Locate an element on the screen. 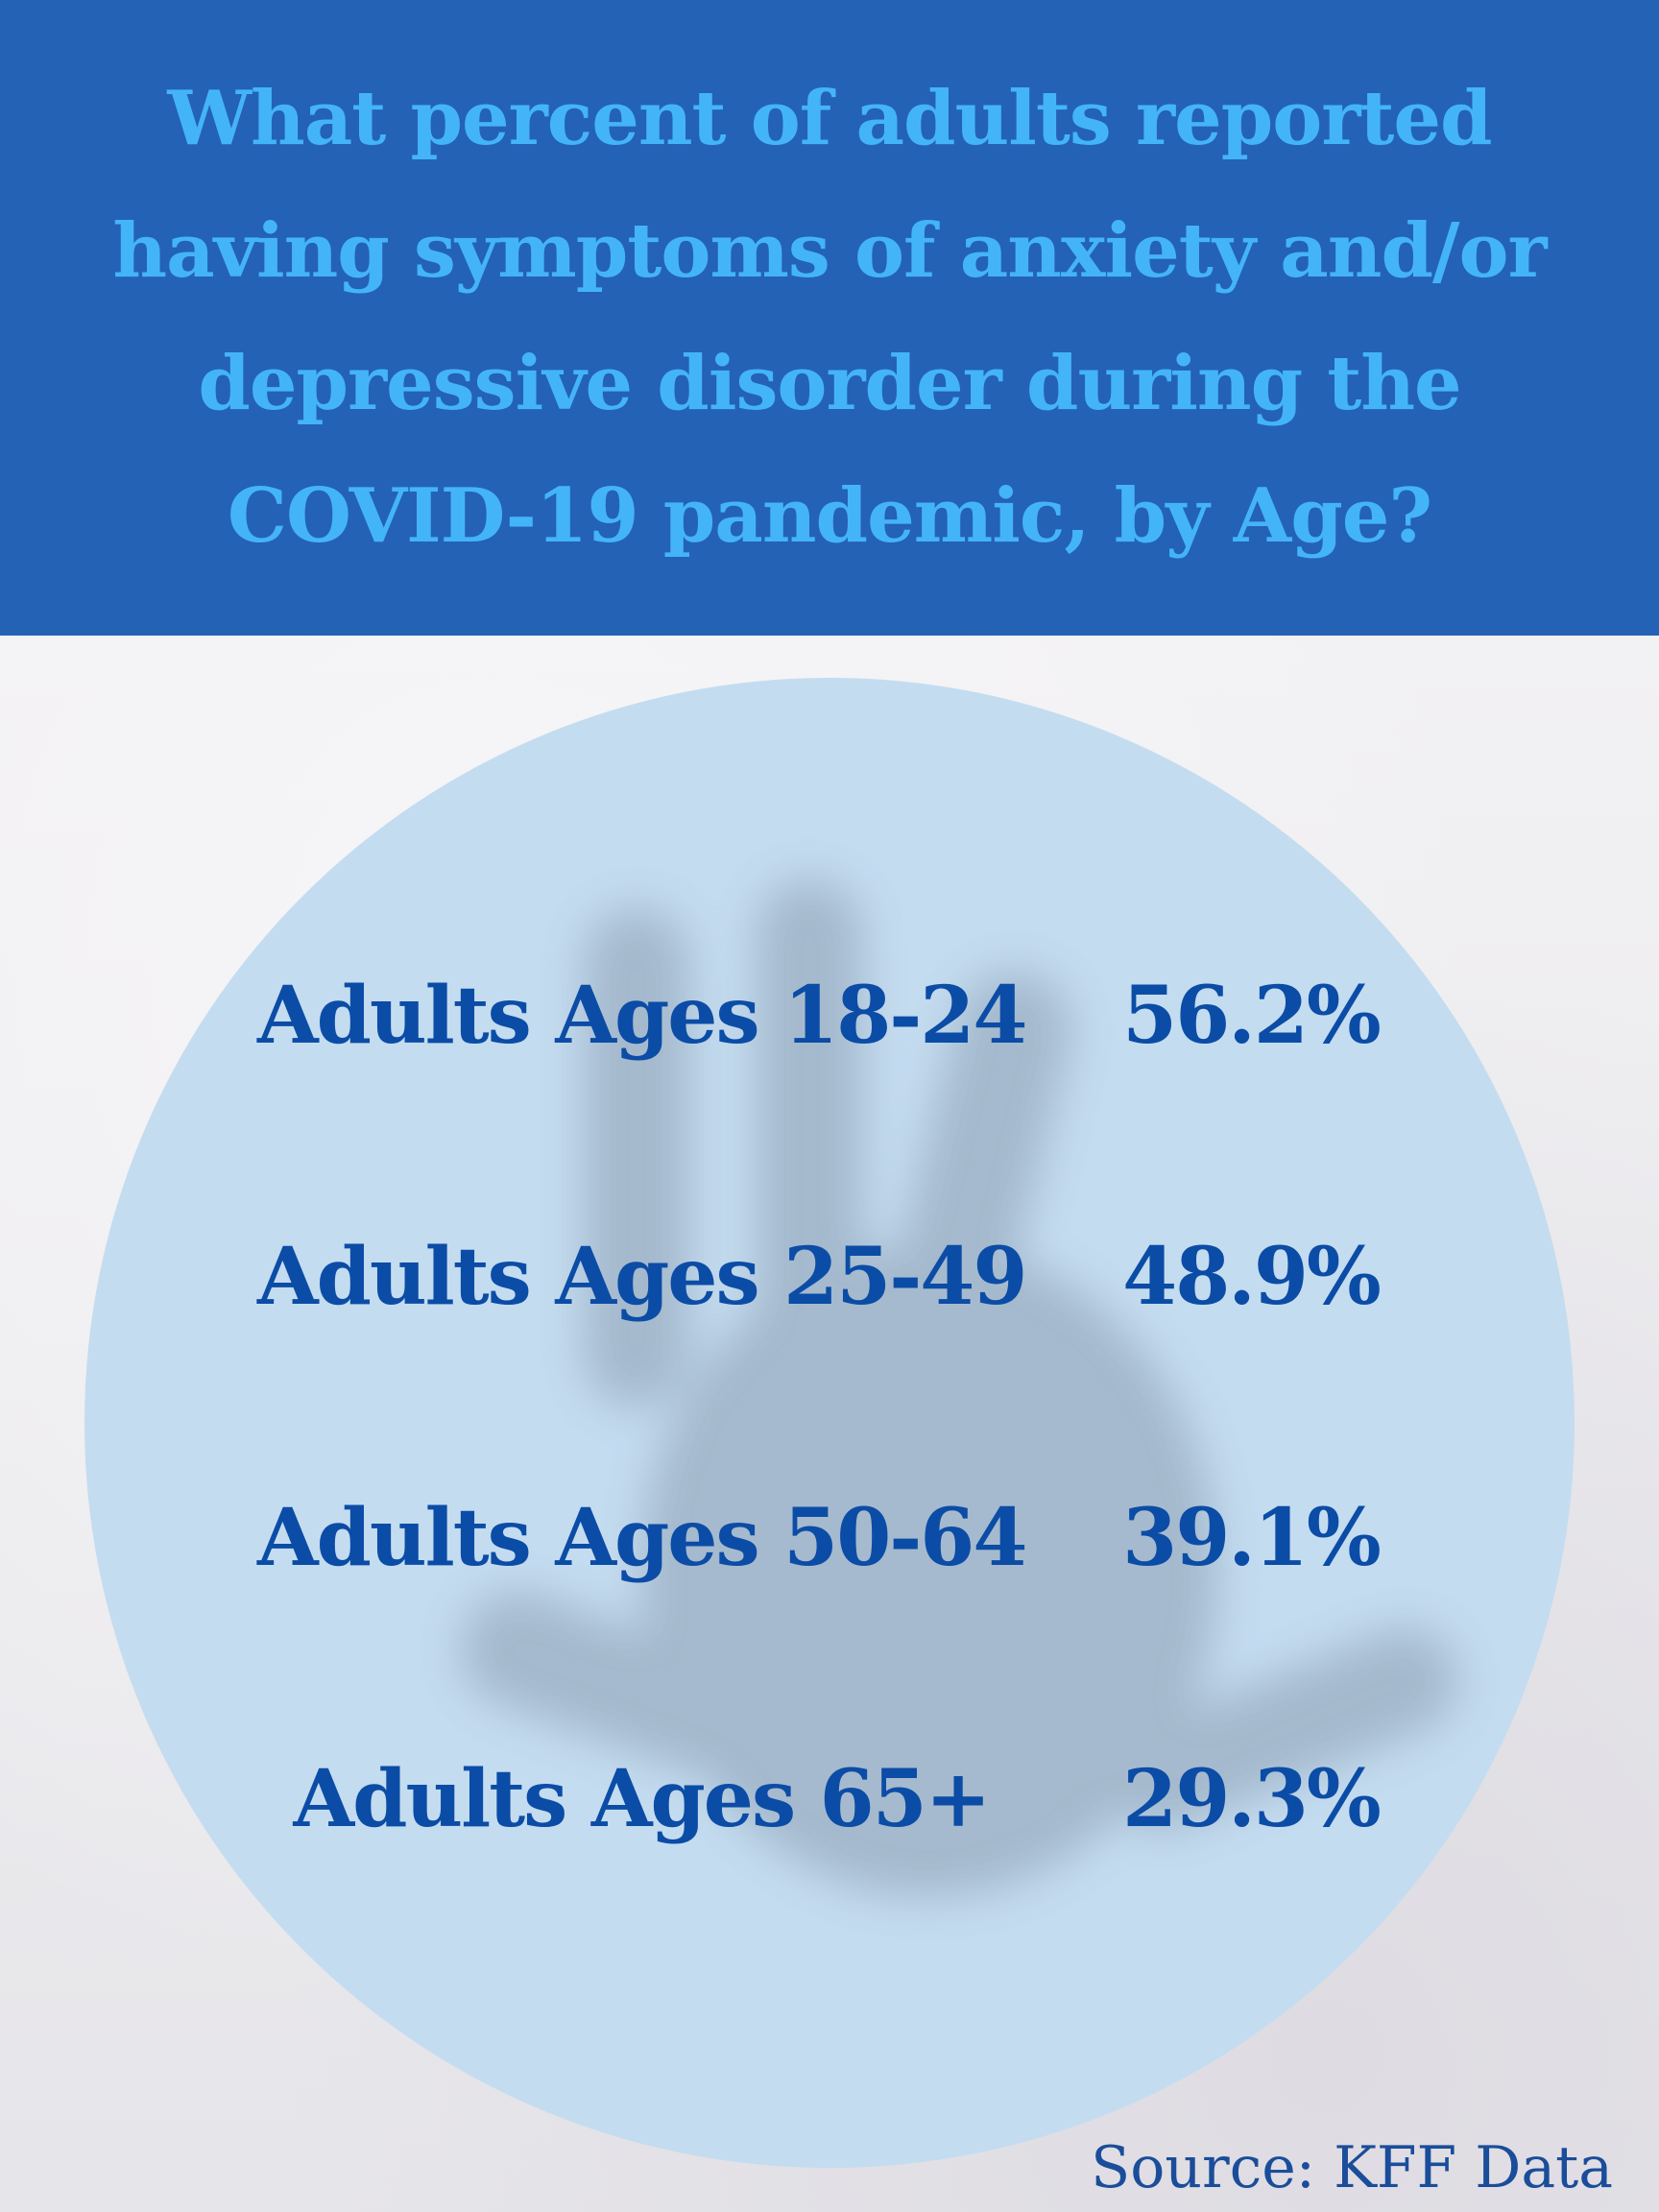 Image resolution: width=1659 pixels, height=2212 pixels. row-value: 56.2% is located at coordinates (1252, 1016).